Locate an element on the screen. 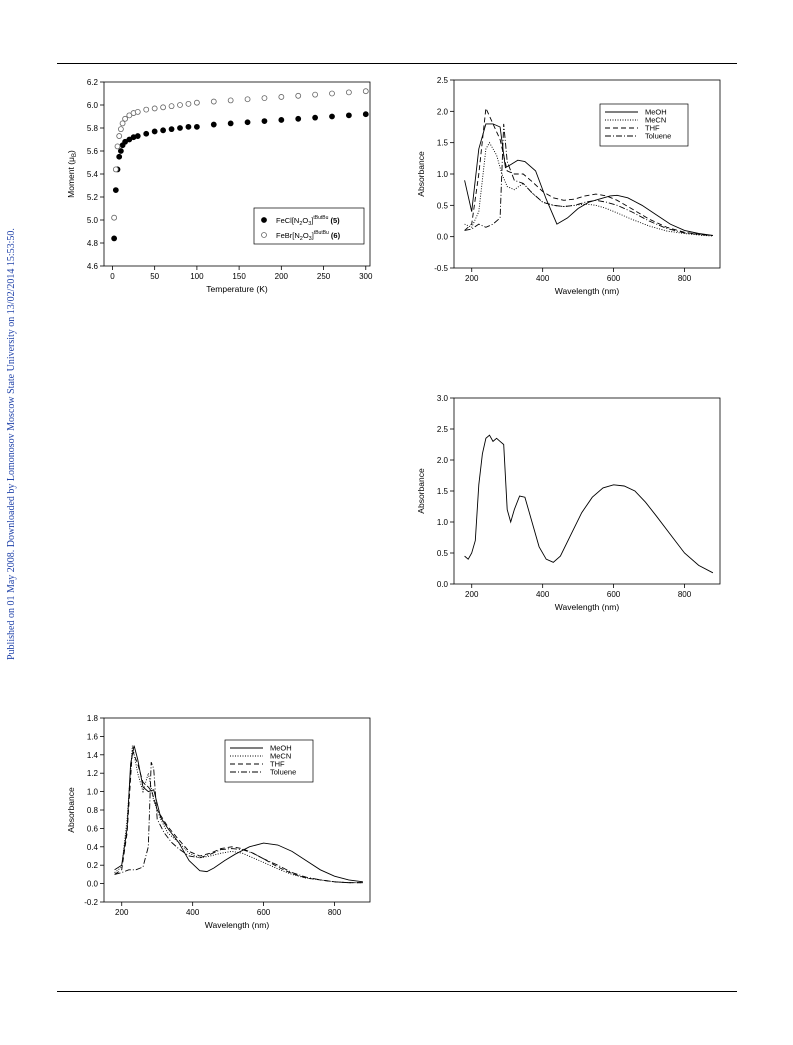 The image size is (793, 1045). y-tick-label: 0.6 is located at coordinates (93, 828).